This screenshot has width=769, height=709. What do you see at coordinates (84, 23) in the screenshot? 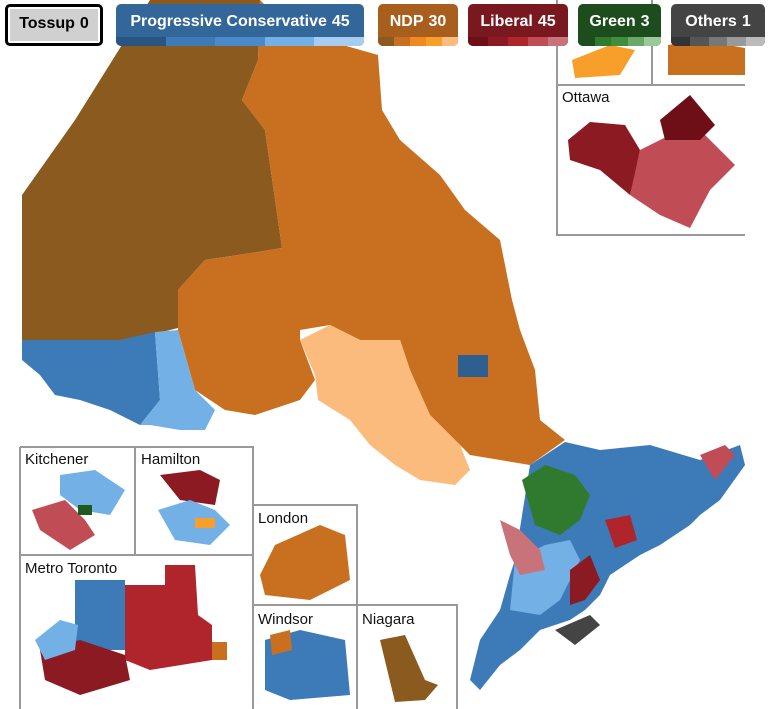
I see `legend-count: 0` at bounding box center [84, 23].